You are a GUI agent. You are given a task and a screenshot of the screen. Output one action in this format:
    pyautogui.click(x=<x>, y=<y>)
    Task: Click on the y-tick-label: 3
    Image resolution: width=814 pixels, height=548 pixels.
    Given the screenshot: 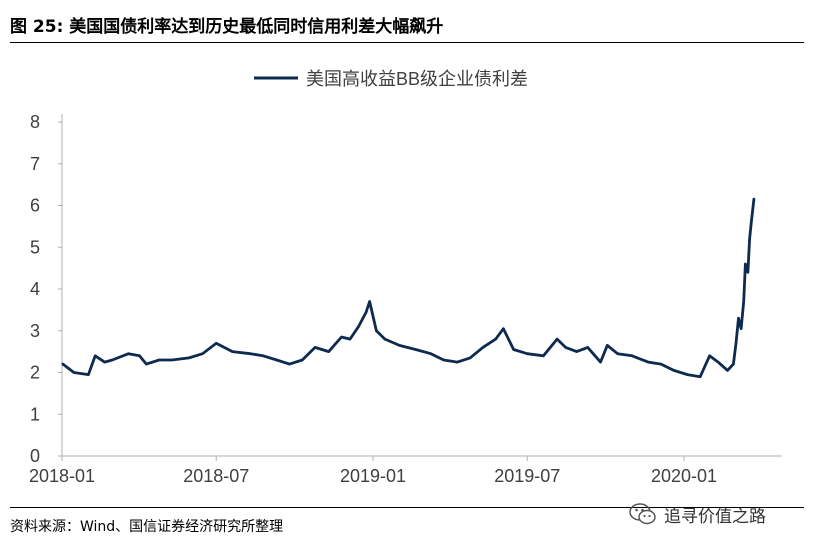 What is the action you would take?
    pyautogui.click(x=35, y=331)
    